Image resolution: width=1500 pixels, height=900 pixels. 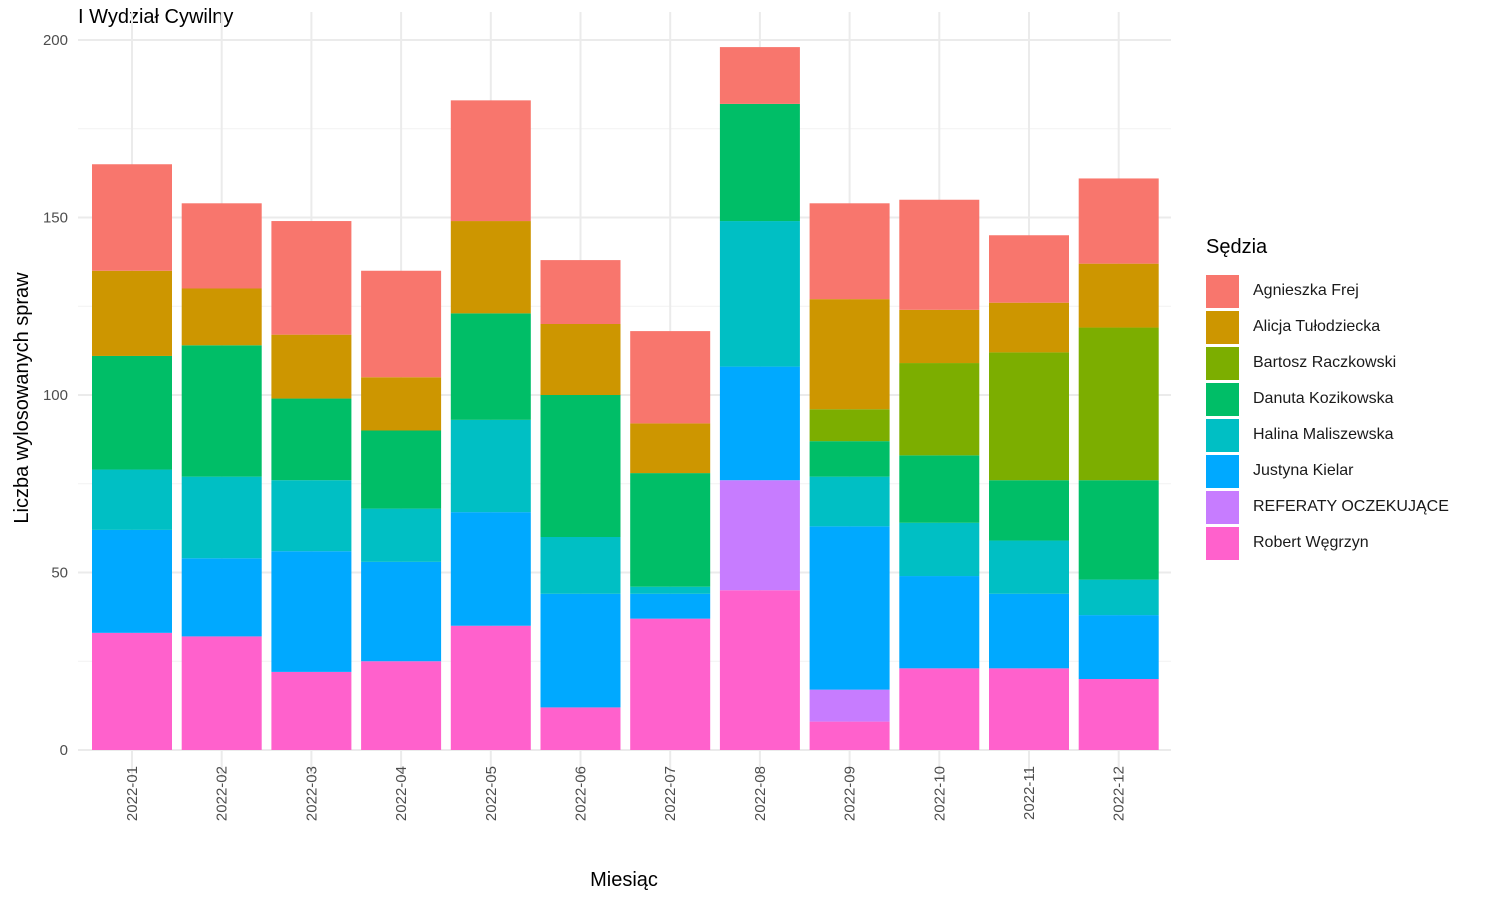 I want to click on x-tick-label: 2022-05, so click(x=491, y=793).